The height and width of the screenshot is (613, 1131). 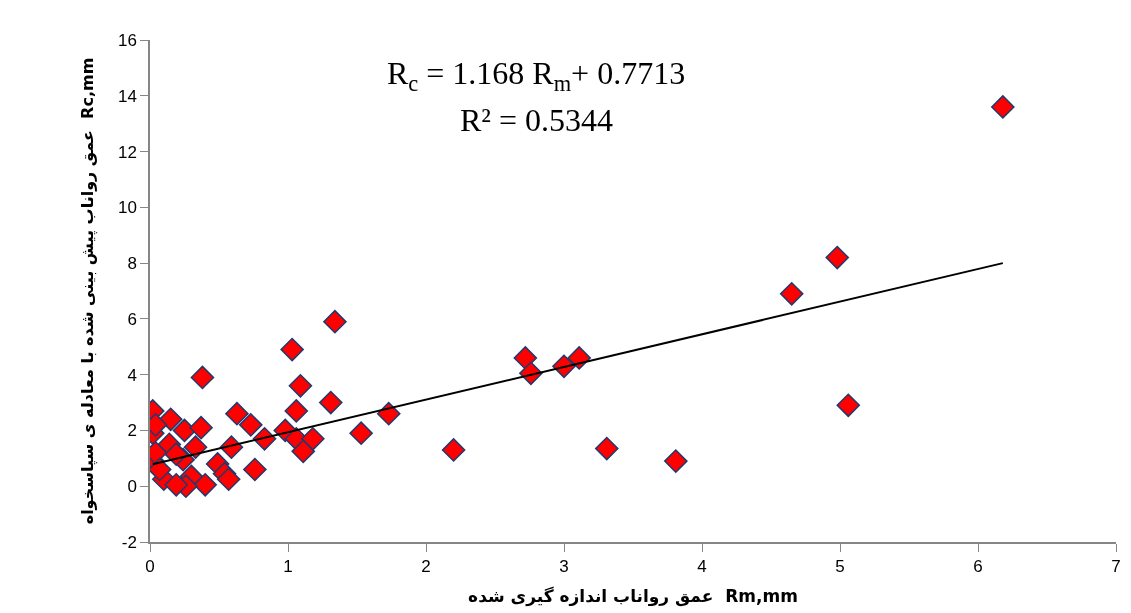 What do you see at coordinates (150, 567) in the screenshot?
I see `x-tick-label: 0` at bounding box center [150, 567].